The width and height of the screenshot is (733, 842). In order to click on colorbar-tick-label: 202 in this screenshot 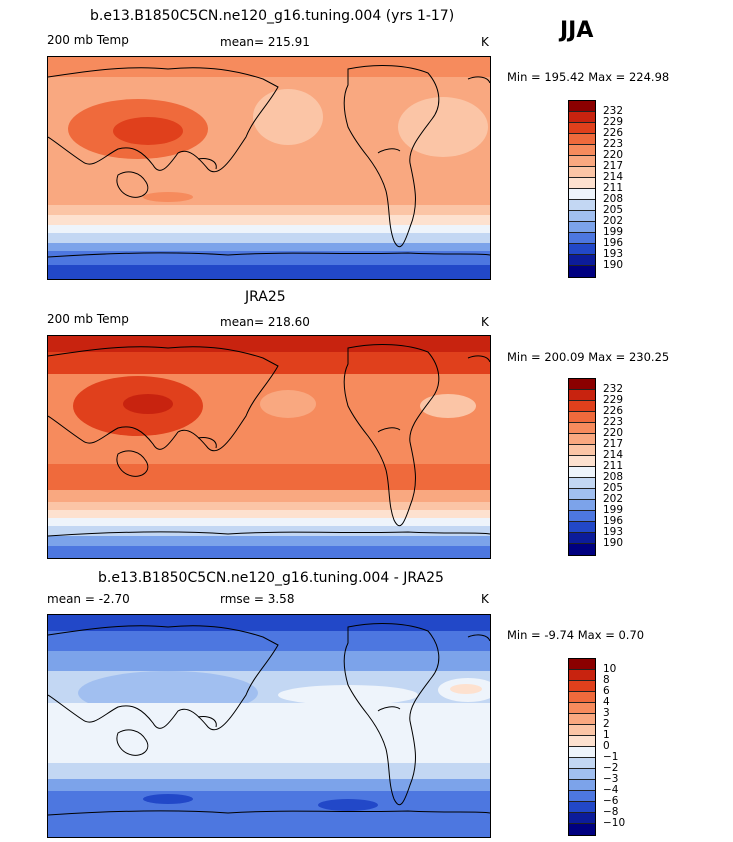, I will do `click(613, 221)`.